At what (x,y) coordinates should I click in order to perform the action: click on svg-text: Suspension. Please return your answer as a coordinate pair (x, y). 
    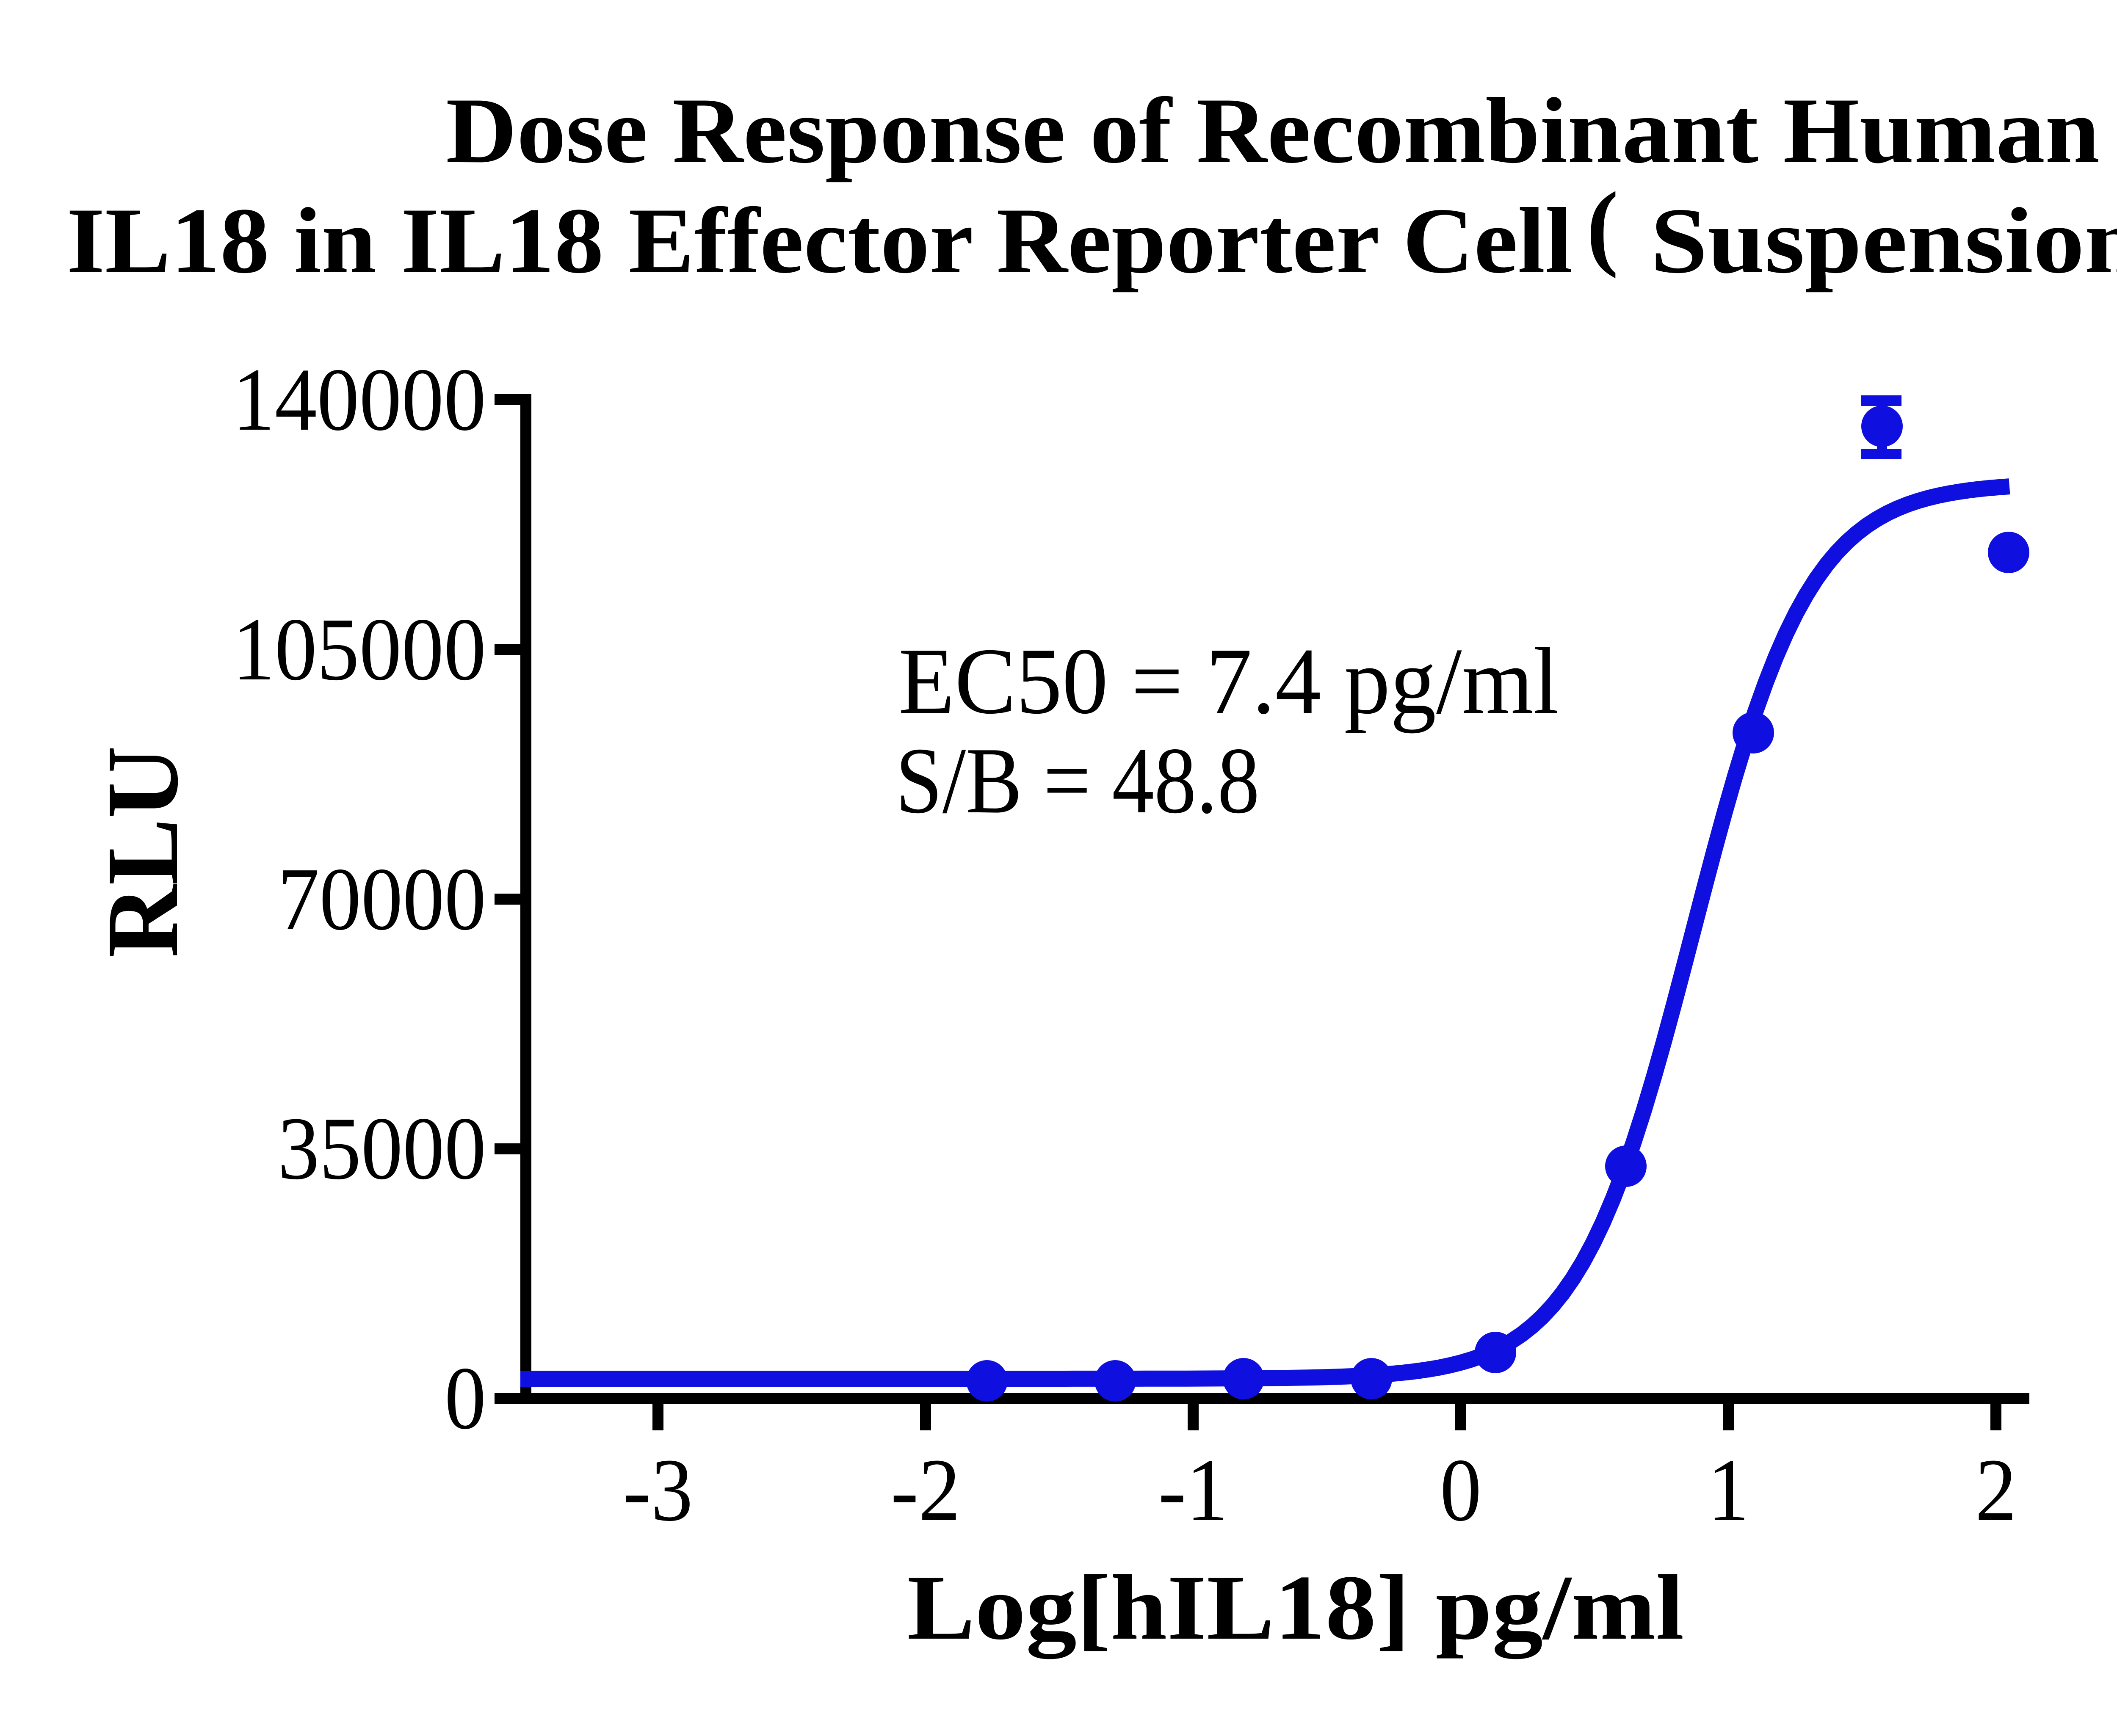
    Looking at the image, I should click on (1883, 241).